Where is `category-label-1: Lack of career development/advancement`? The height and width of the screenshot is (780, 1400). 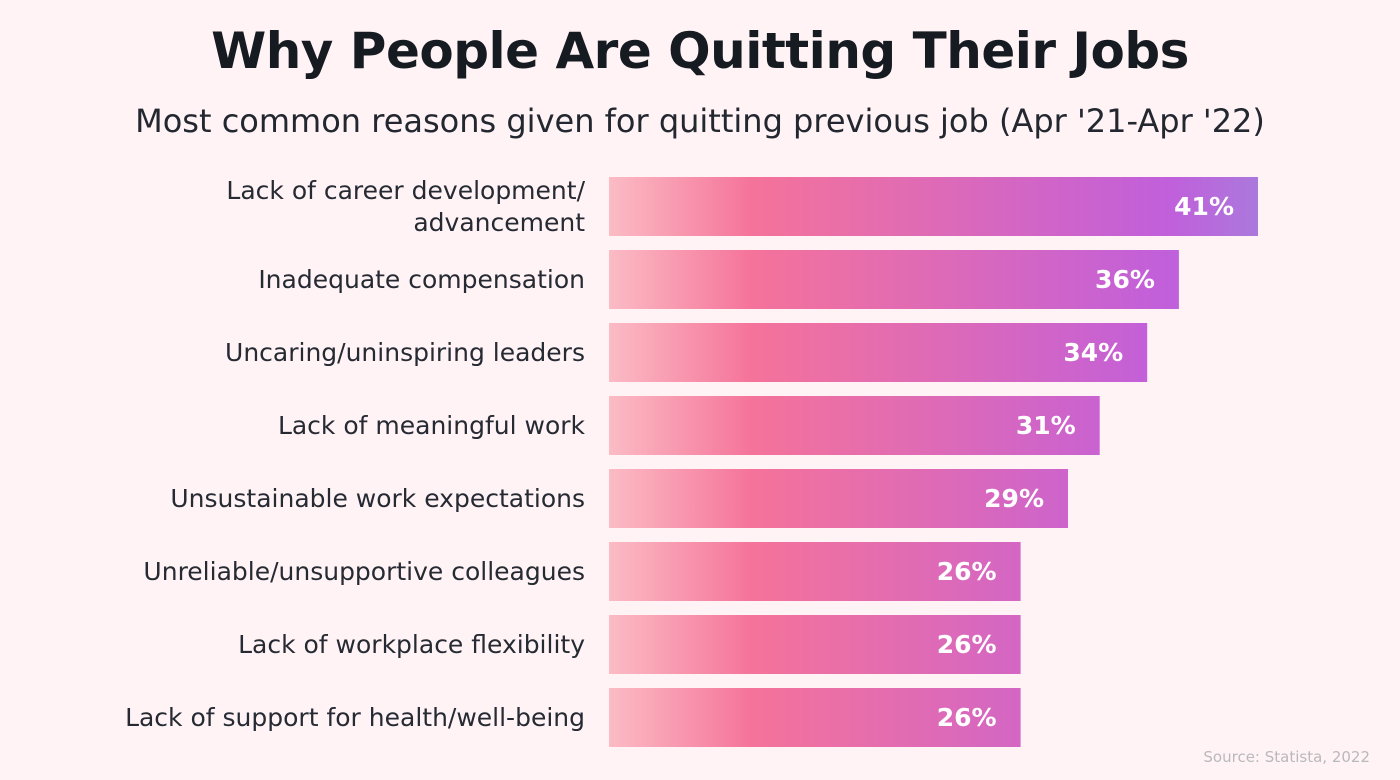
category-label-1: Lack of career development/advancement is located at coordinates (405, 206).